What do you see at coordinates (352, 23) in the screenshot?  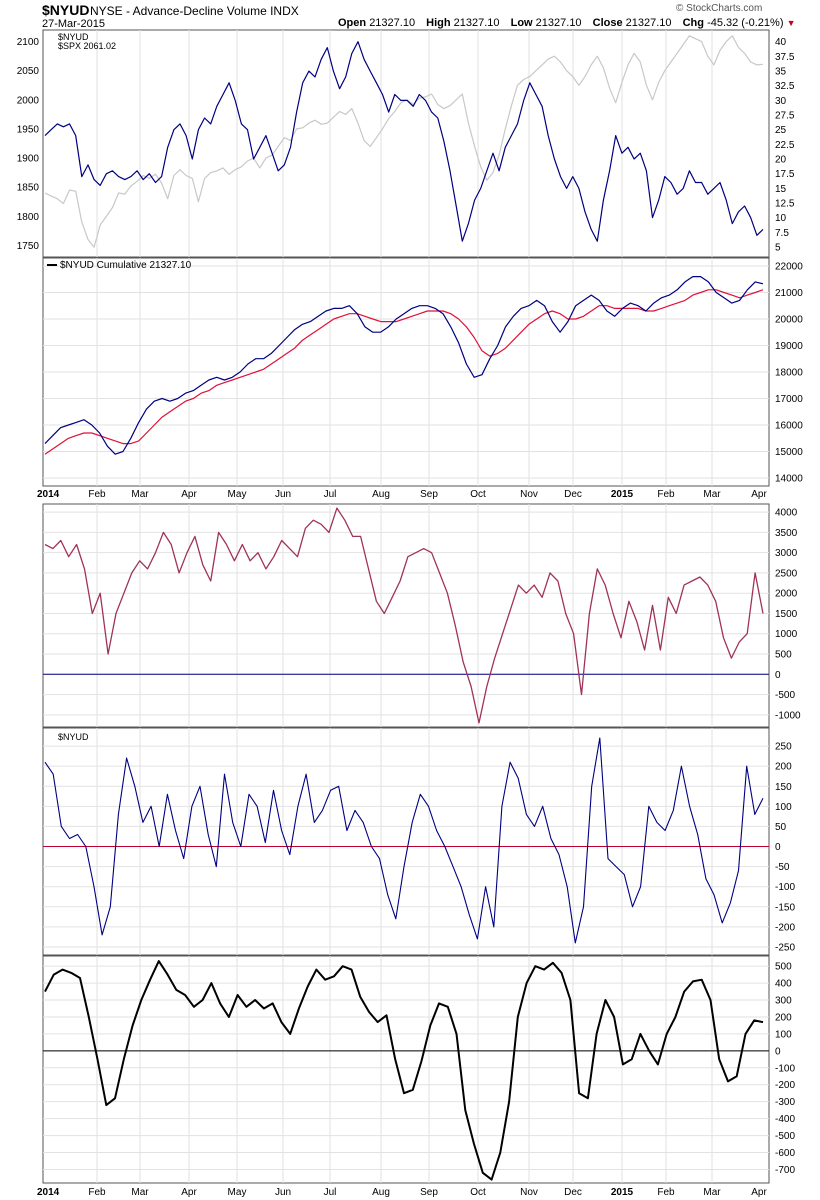 I see `open-label: Open` at bounding box center [352, 23].